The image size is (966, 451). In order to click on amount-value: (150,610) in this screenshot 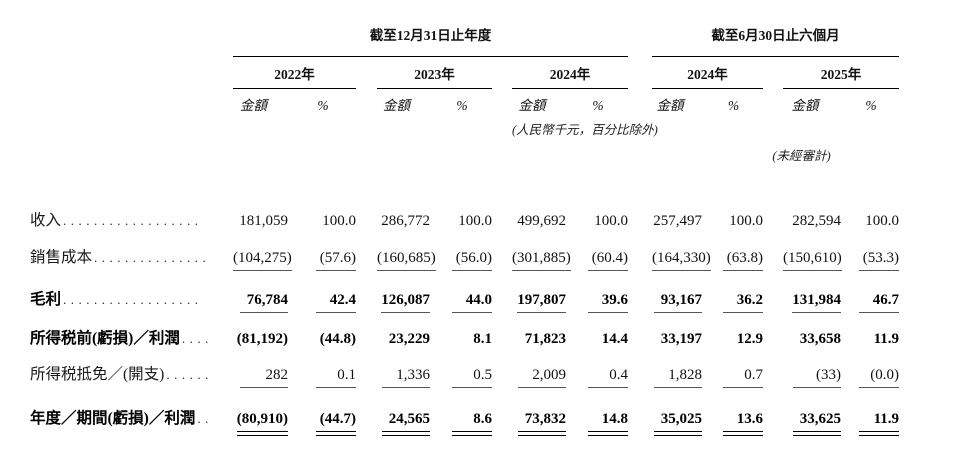, I will do `click(813, 256)`.